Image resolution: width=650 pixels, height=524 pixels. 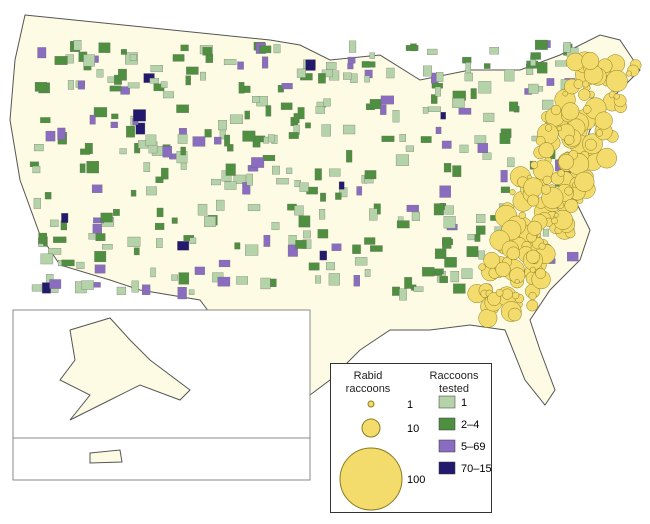 What do you see at coordinates (413, 429) in the screenshot?
I see `legend-label: 10` at bounding box center [413, 429].